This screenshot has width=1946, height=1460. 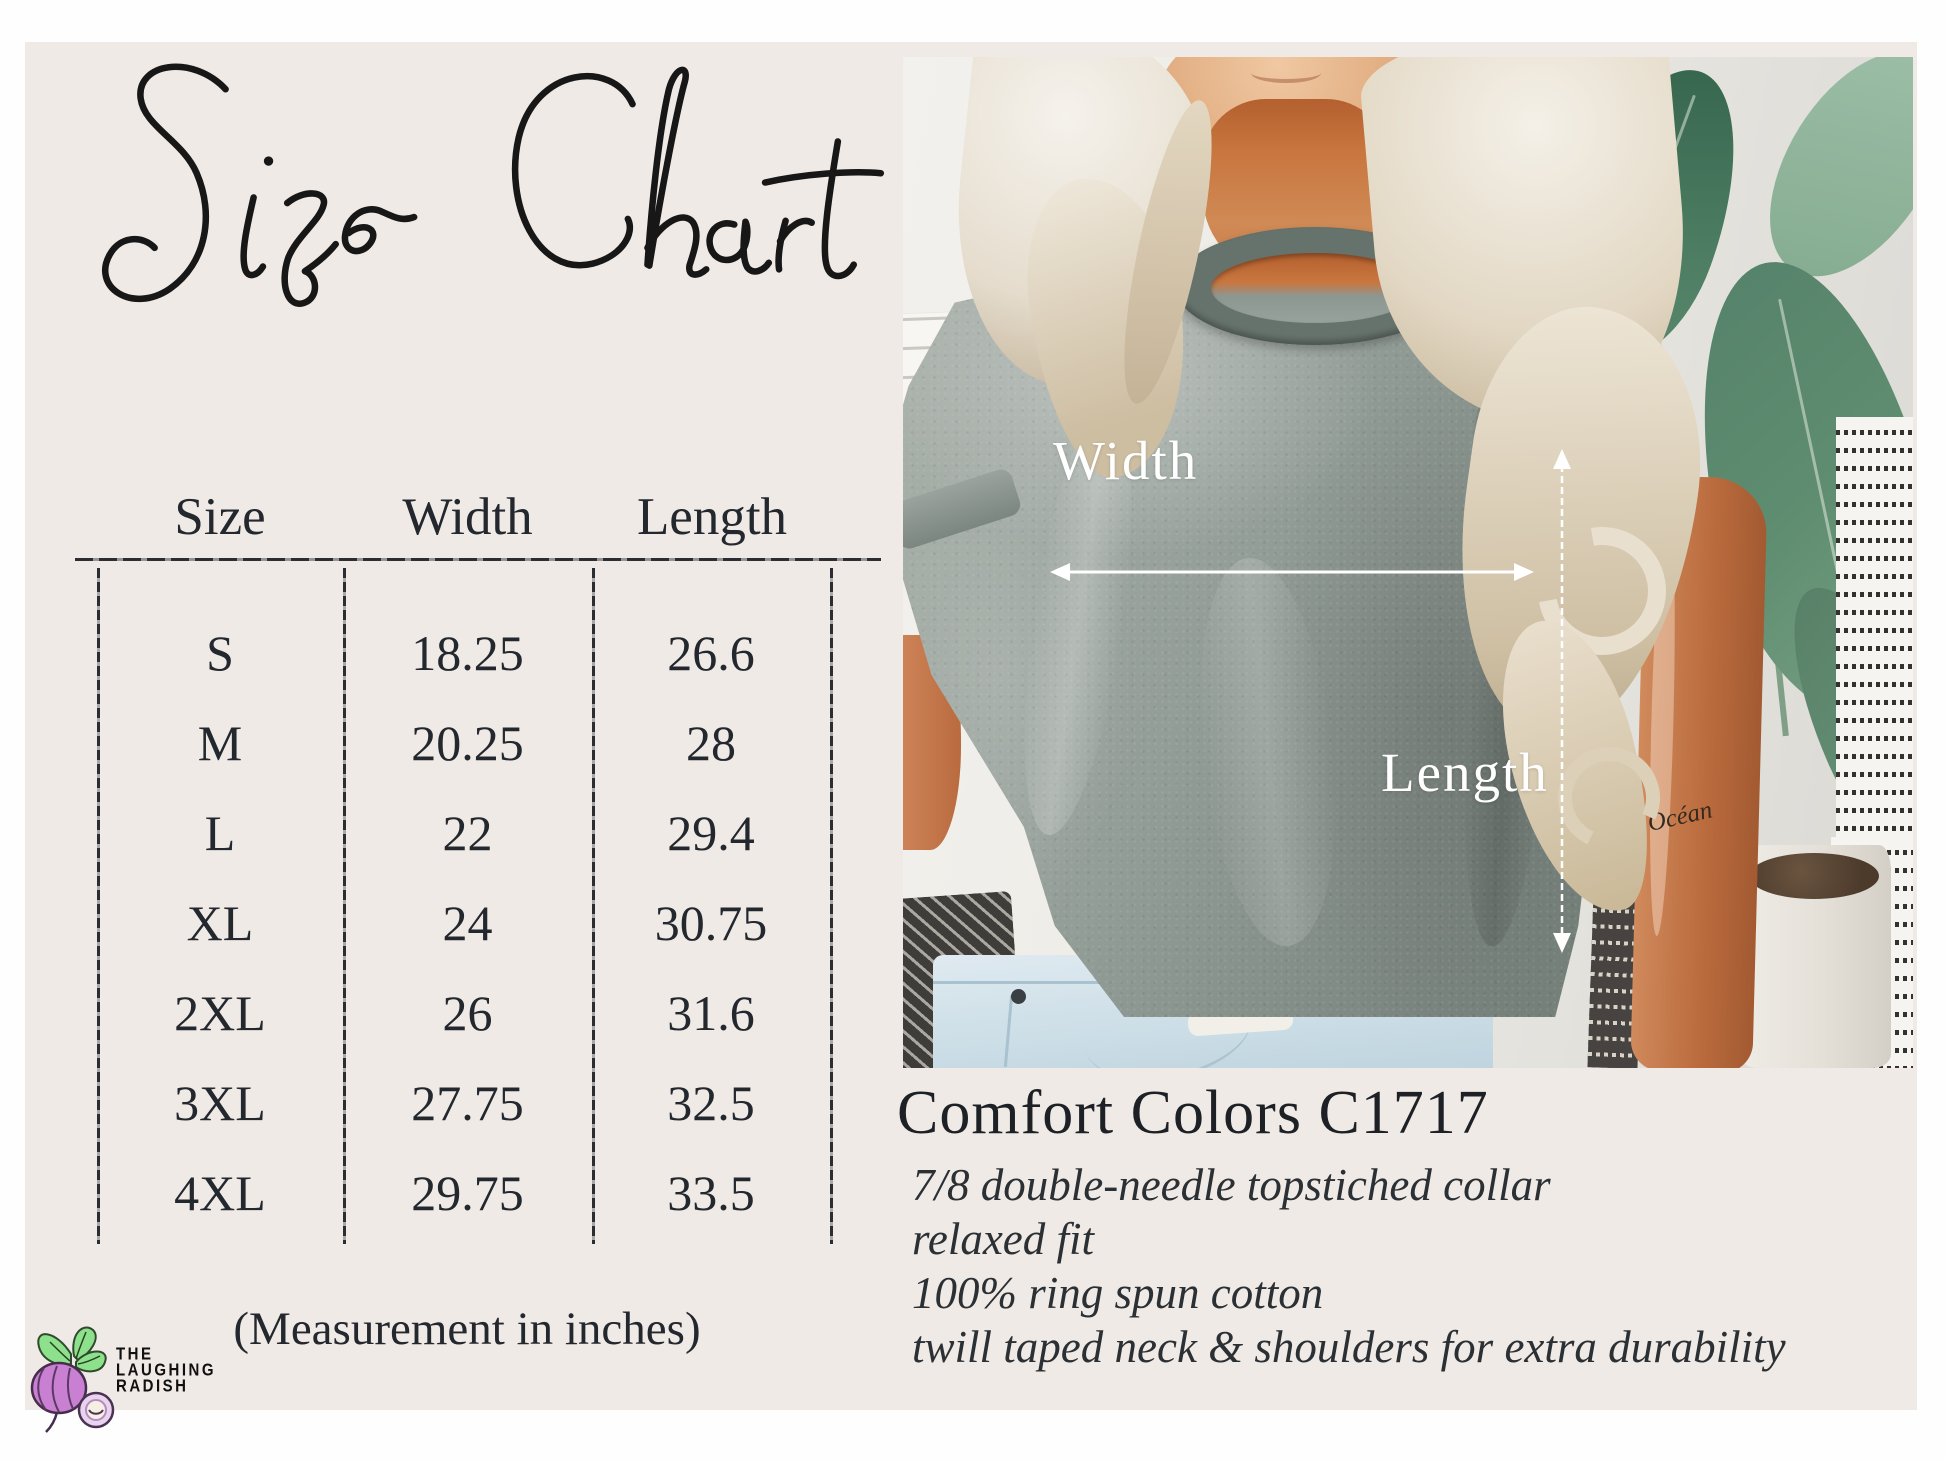 I want to click on cell-size: M, so click(x=220, y=743).